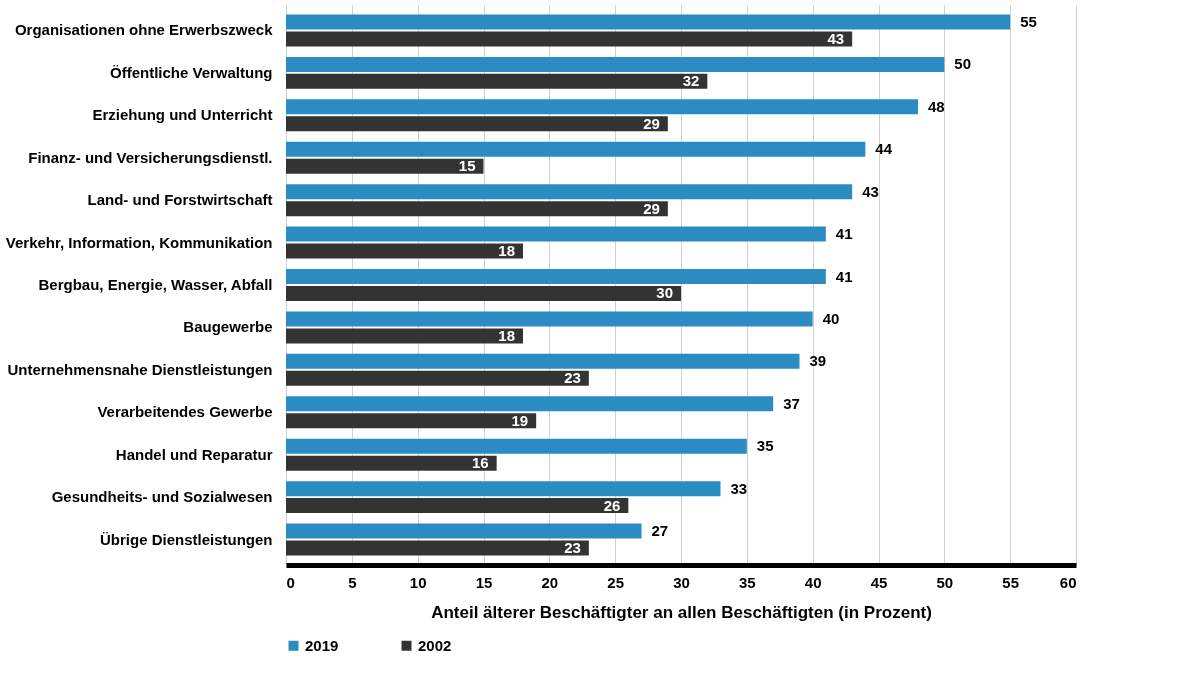  Describe the element at coordinates (435, 645) in the screenshot. I see `legend-label: 2002` at that location.